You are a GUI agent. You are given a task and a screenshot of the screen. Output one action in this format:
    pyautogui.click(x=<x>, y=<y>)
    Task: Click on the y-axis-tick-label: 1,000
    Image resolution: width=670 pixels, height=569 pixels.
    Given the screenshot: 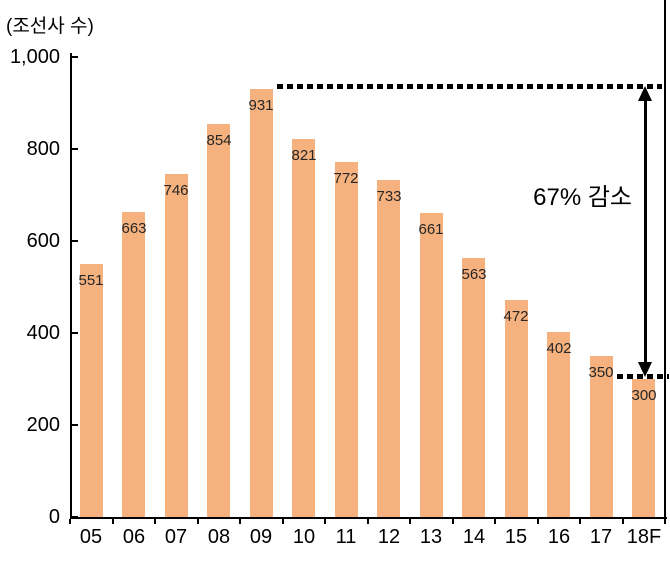 What is the action you would take?
    pyautogui.click(x=34, y=57)
    